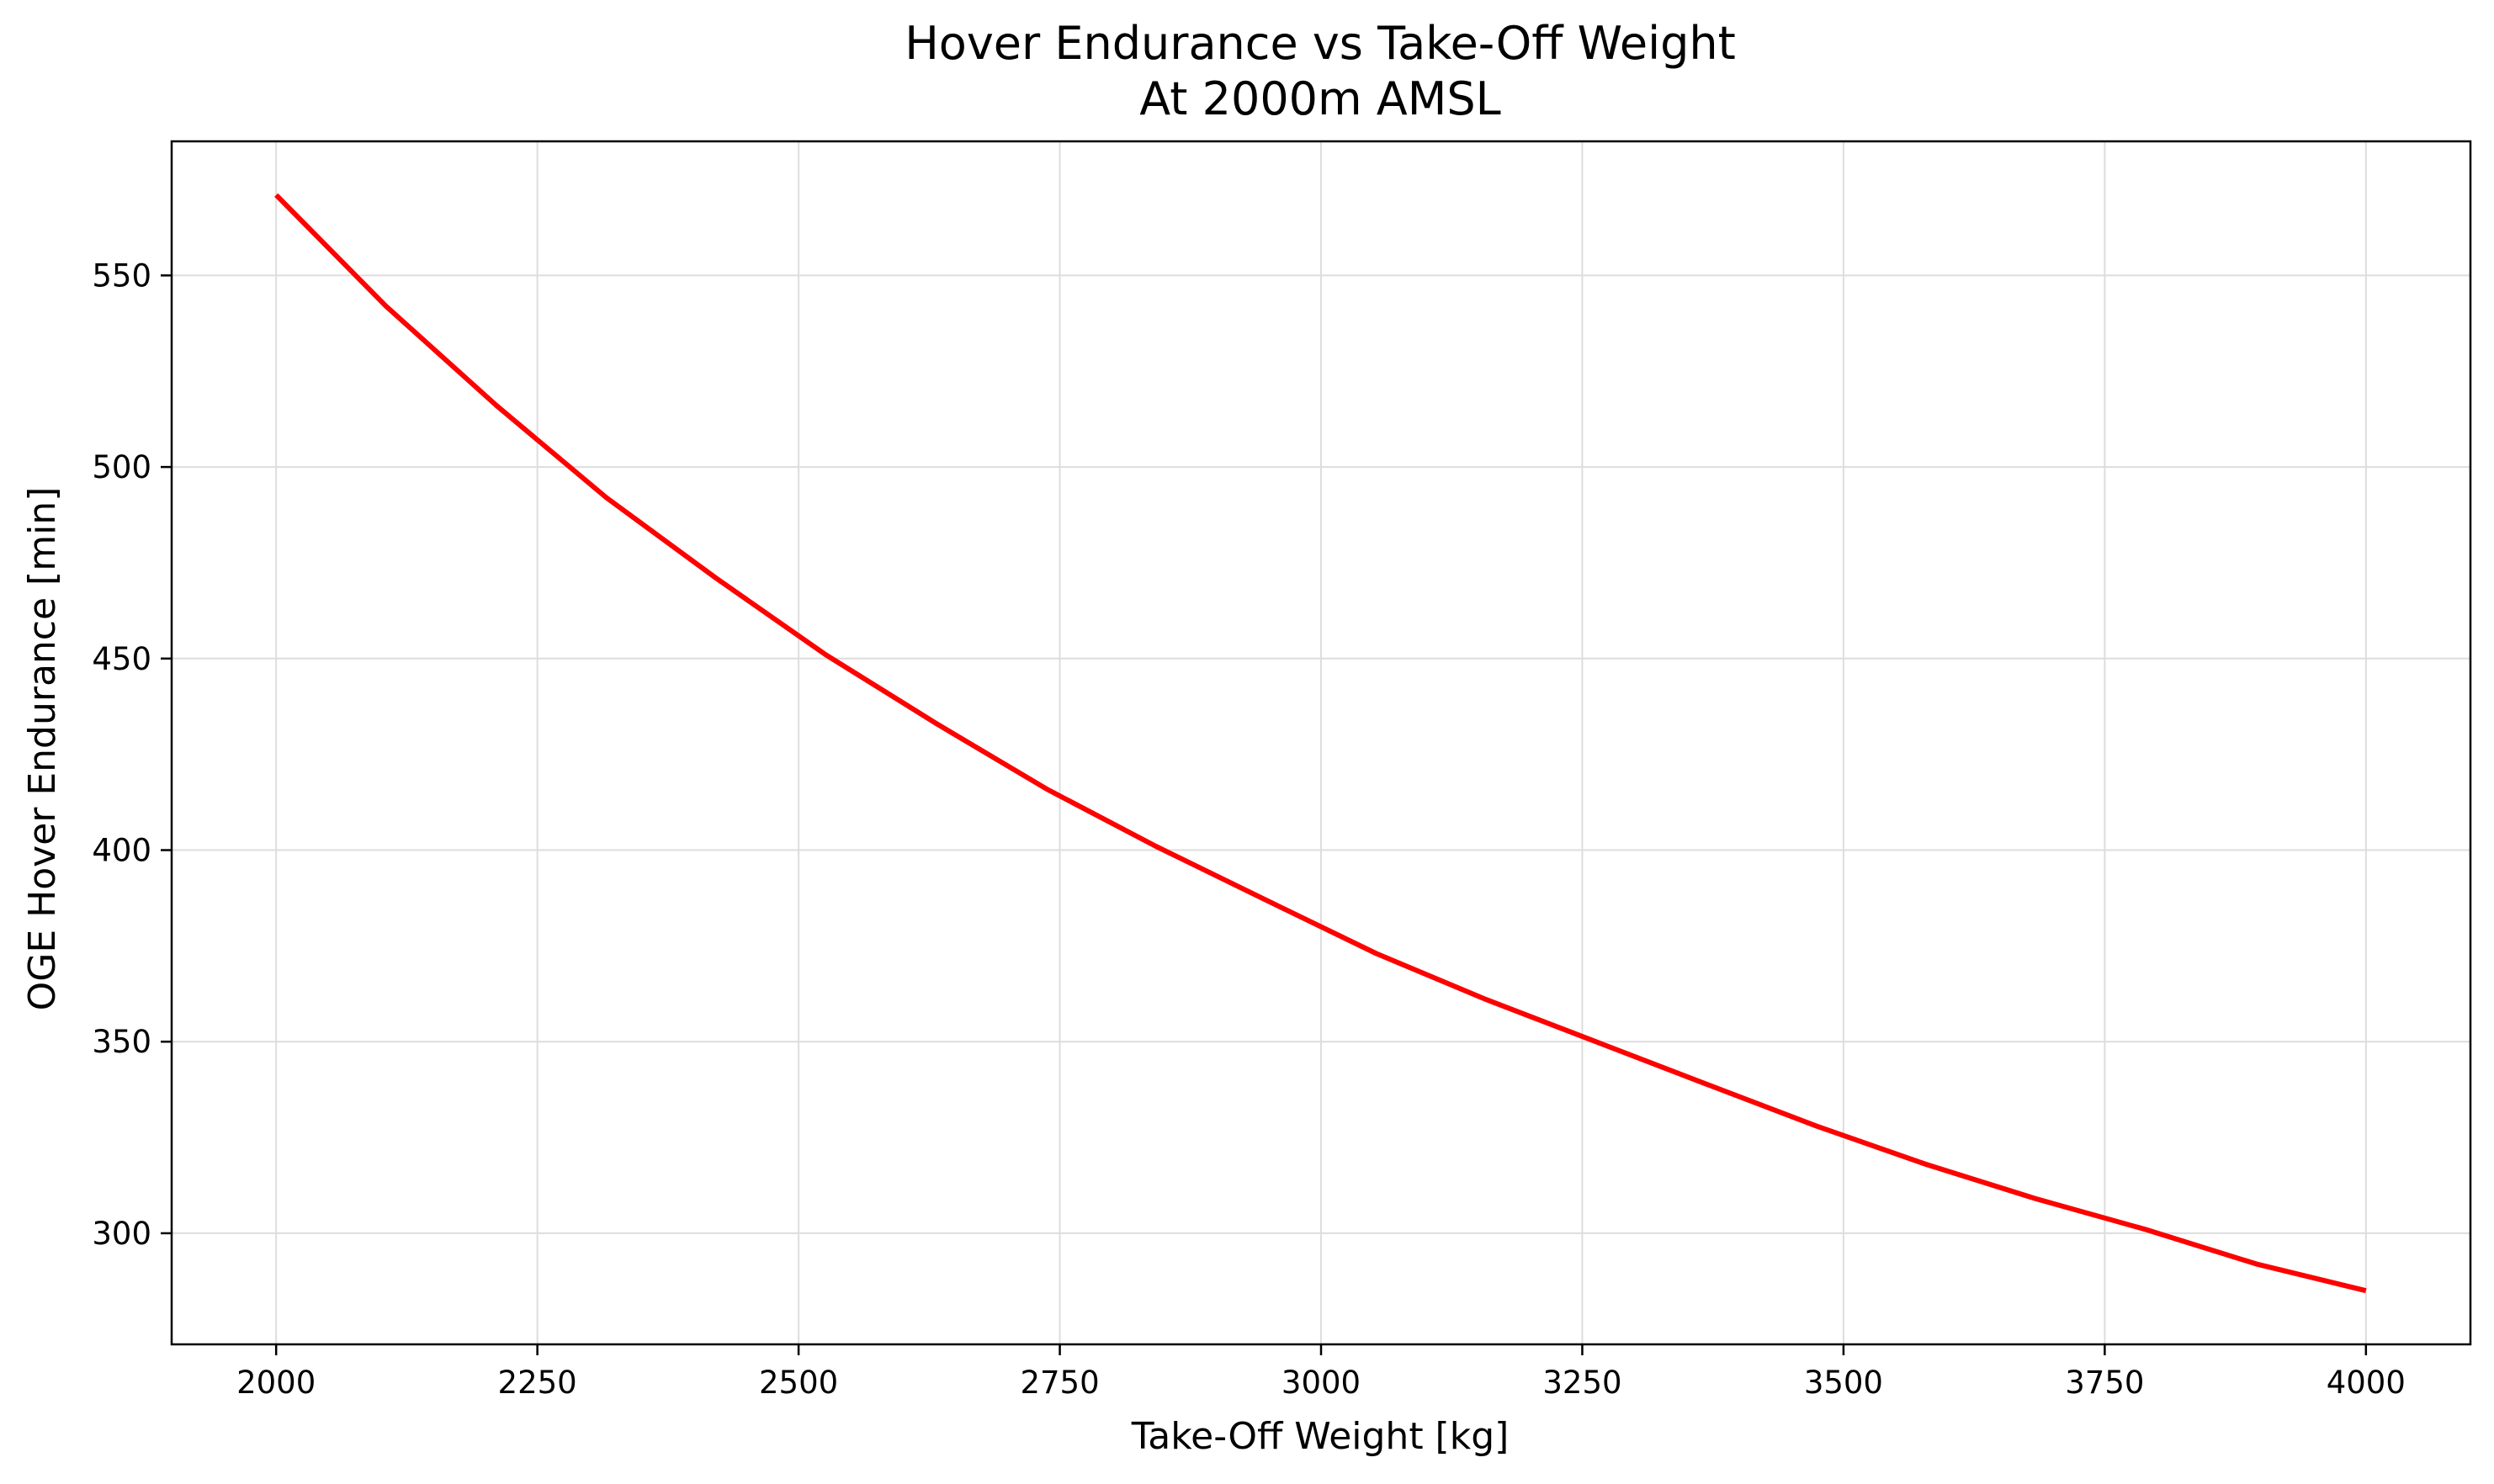 The width and height of the screenshot is (2494, 1484). What do you see at coordinates (1320, 43) in the screenshot?
I see `chart-title: Hover Endurance vs Take-Off Weight` at bounding box center [1320, 43].